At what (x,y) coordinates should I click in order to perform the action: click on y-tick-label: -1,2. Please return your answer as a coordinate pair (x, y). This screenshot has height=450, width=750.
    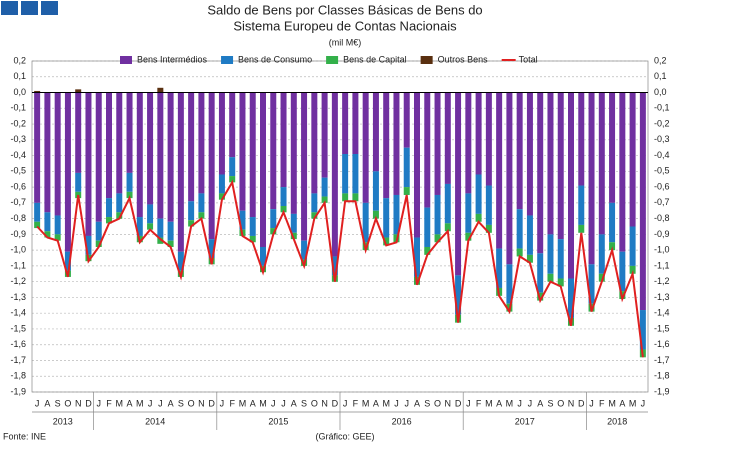
    Looking at the image, I should click on (18, 281).